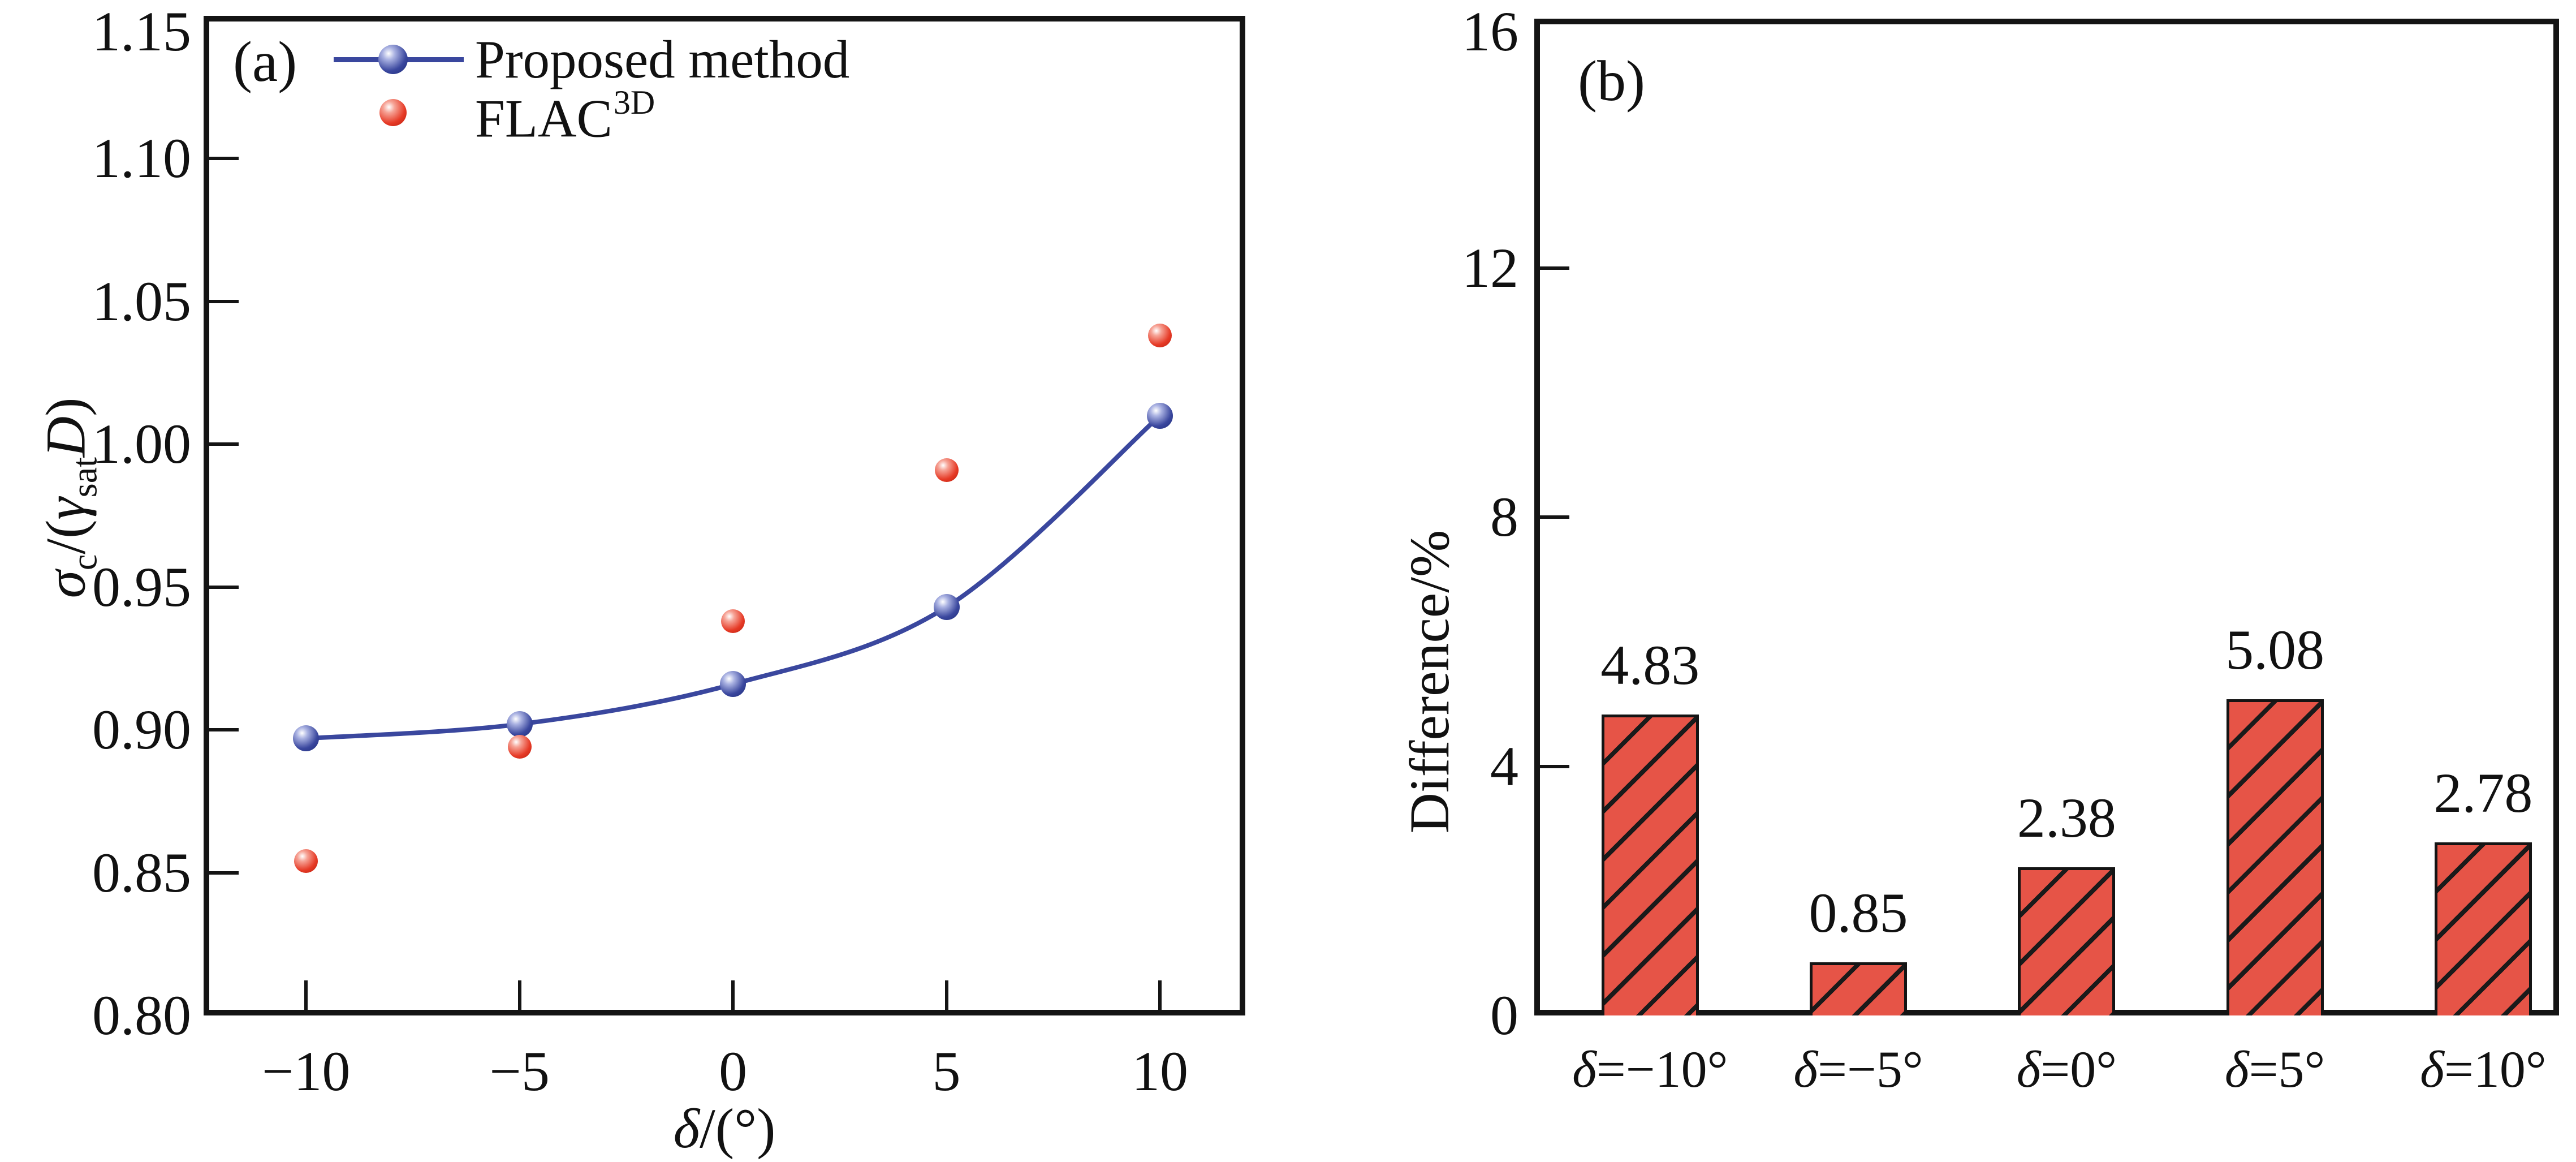  I want to click on bar-δ=−10°, so click(1650, 865).